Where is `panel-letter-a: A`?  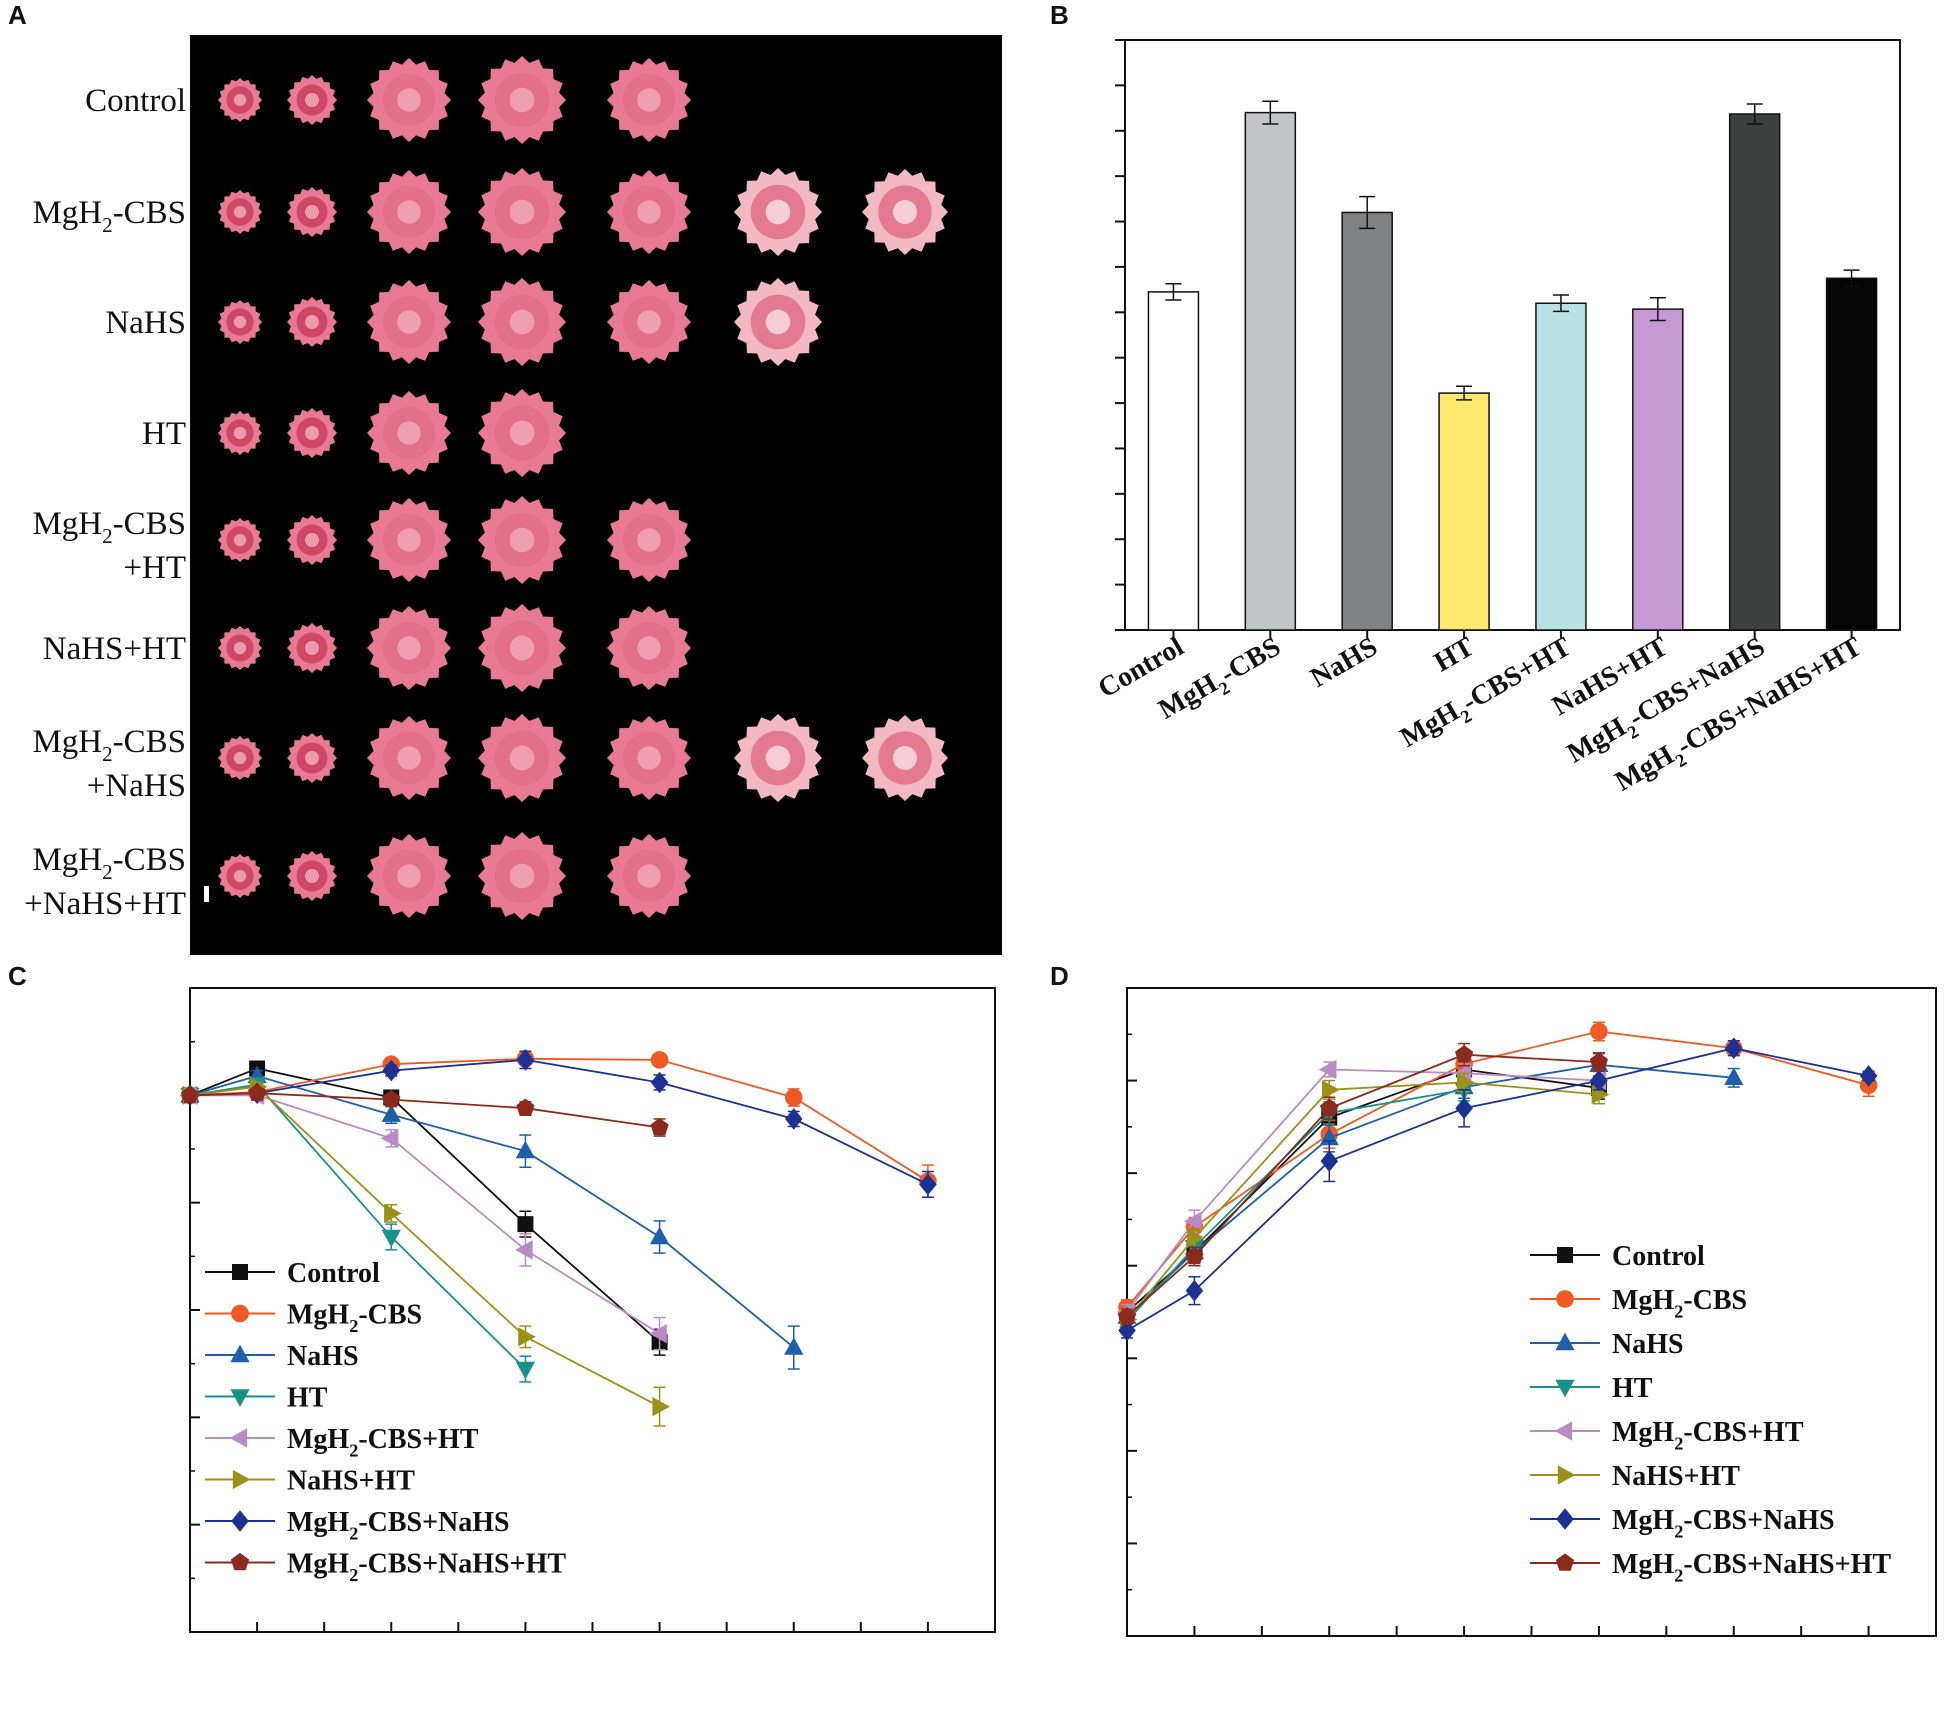 panel-letter-a: A is located at coordinates (17, 15).